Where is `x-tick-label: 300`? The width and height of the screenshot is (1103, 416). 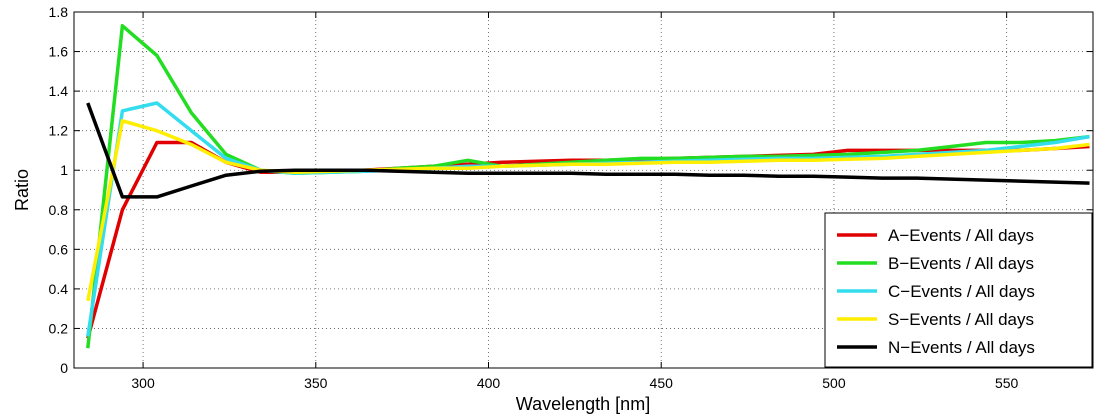 x-tick-label: 300 is located at coordinates (143, 383).